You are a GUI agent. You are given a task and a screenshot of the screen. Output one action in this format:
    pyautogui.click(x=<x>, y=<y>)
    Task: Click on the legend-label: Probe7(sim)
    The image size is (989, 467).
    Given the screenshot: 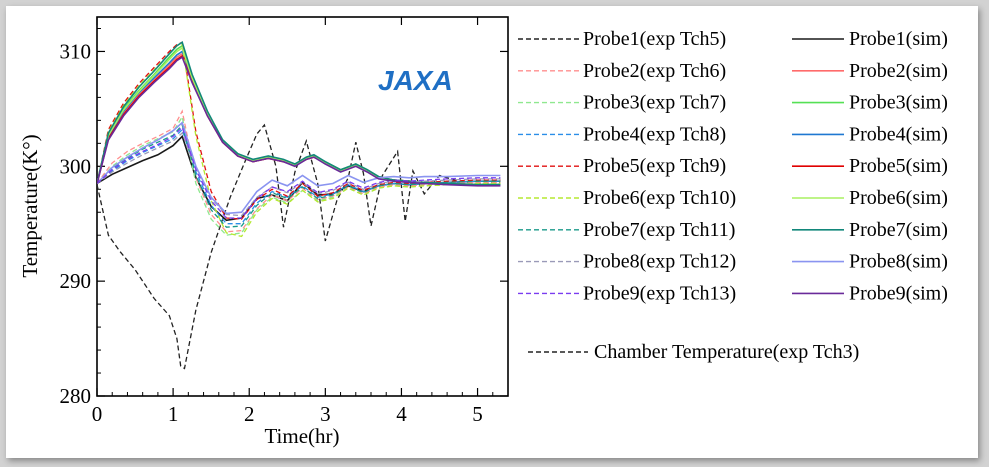 What is the action you would take?
    pyautogui.click(x=898, y=230)
    